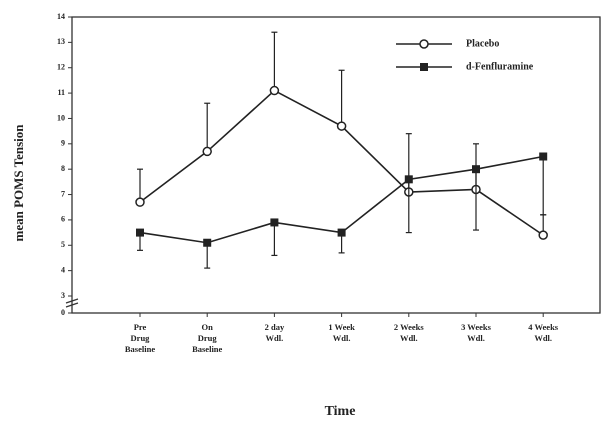 This screenshot has width=608, height=422. I want to click on y-tick-label: 5, so click(63, 244).